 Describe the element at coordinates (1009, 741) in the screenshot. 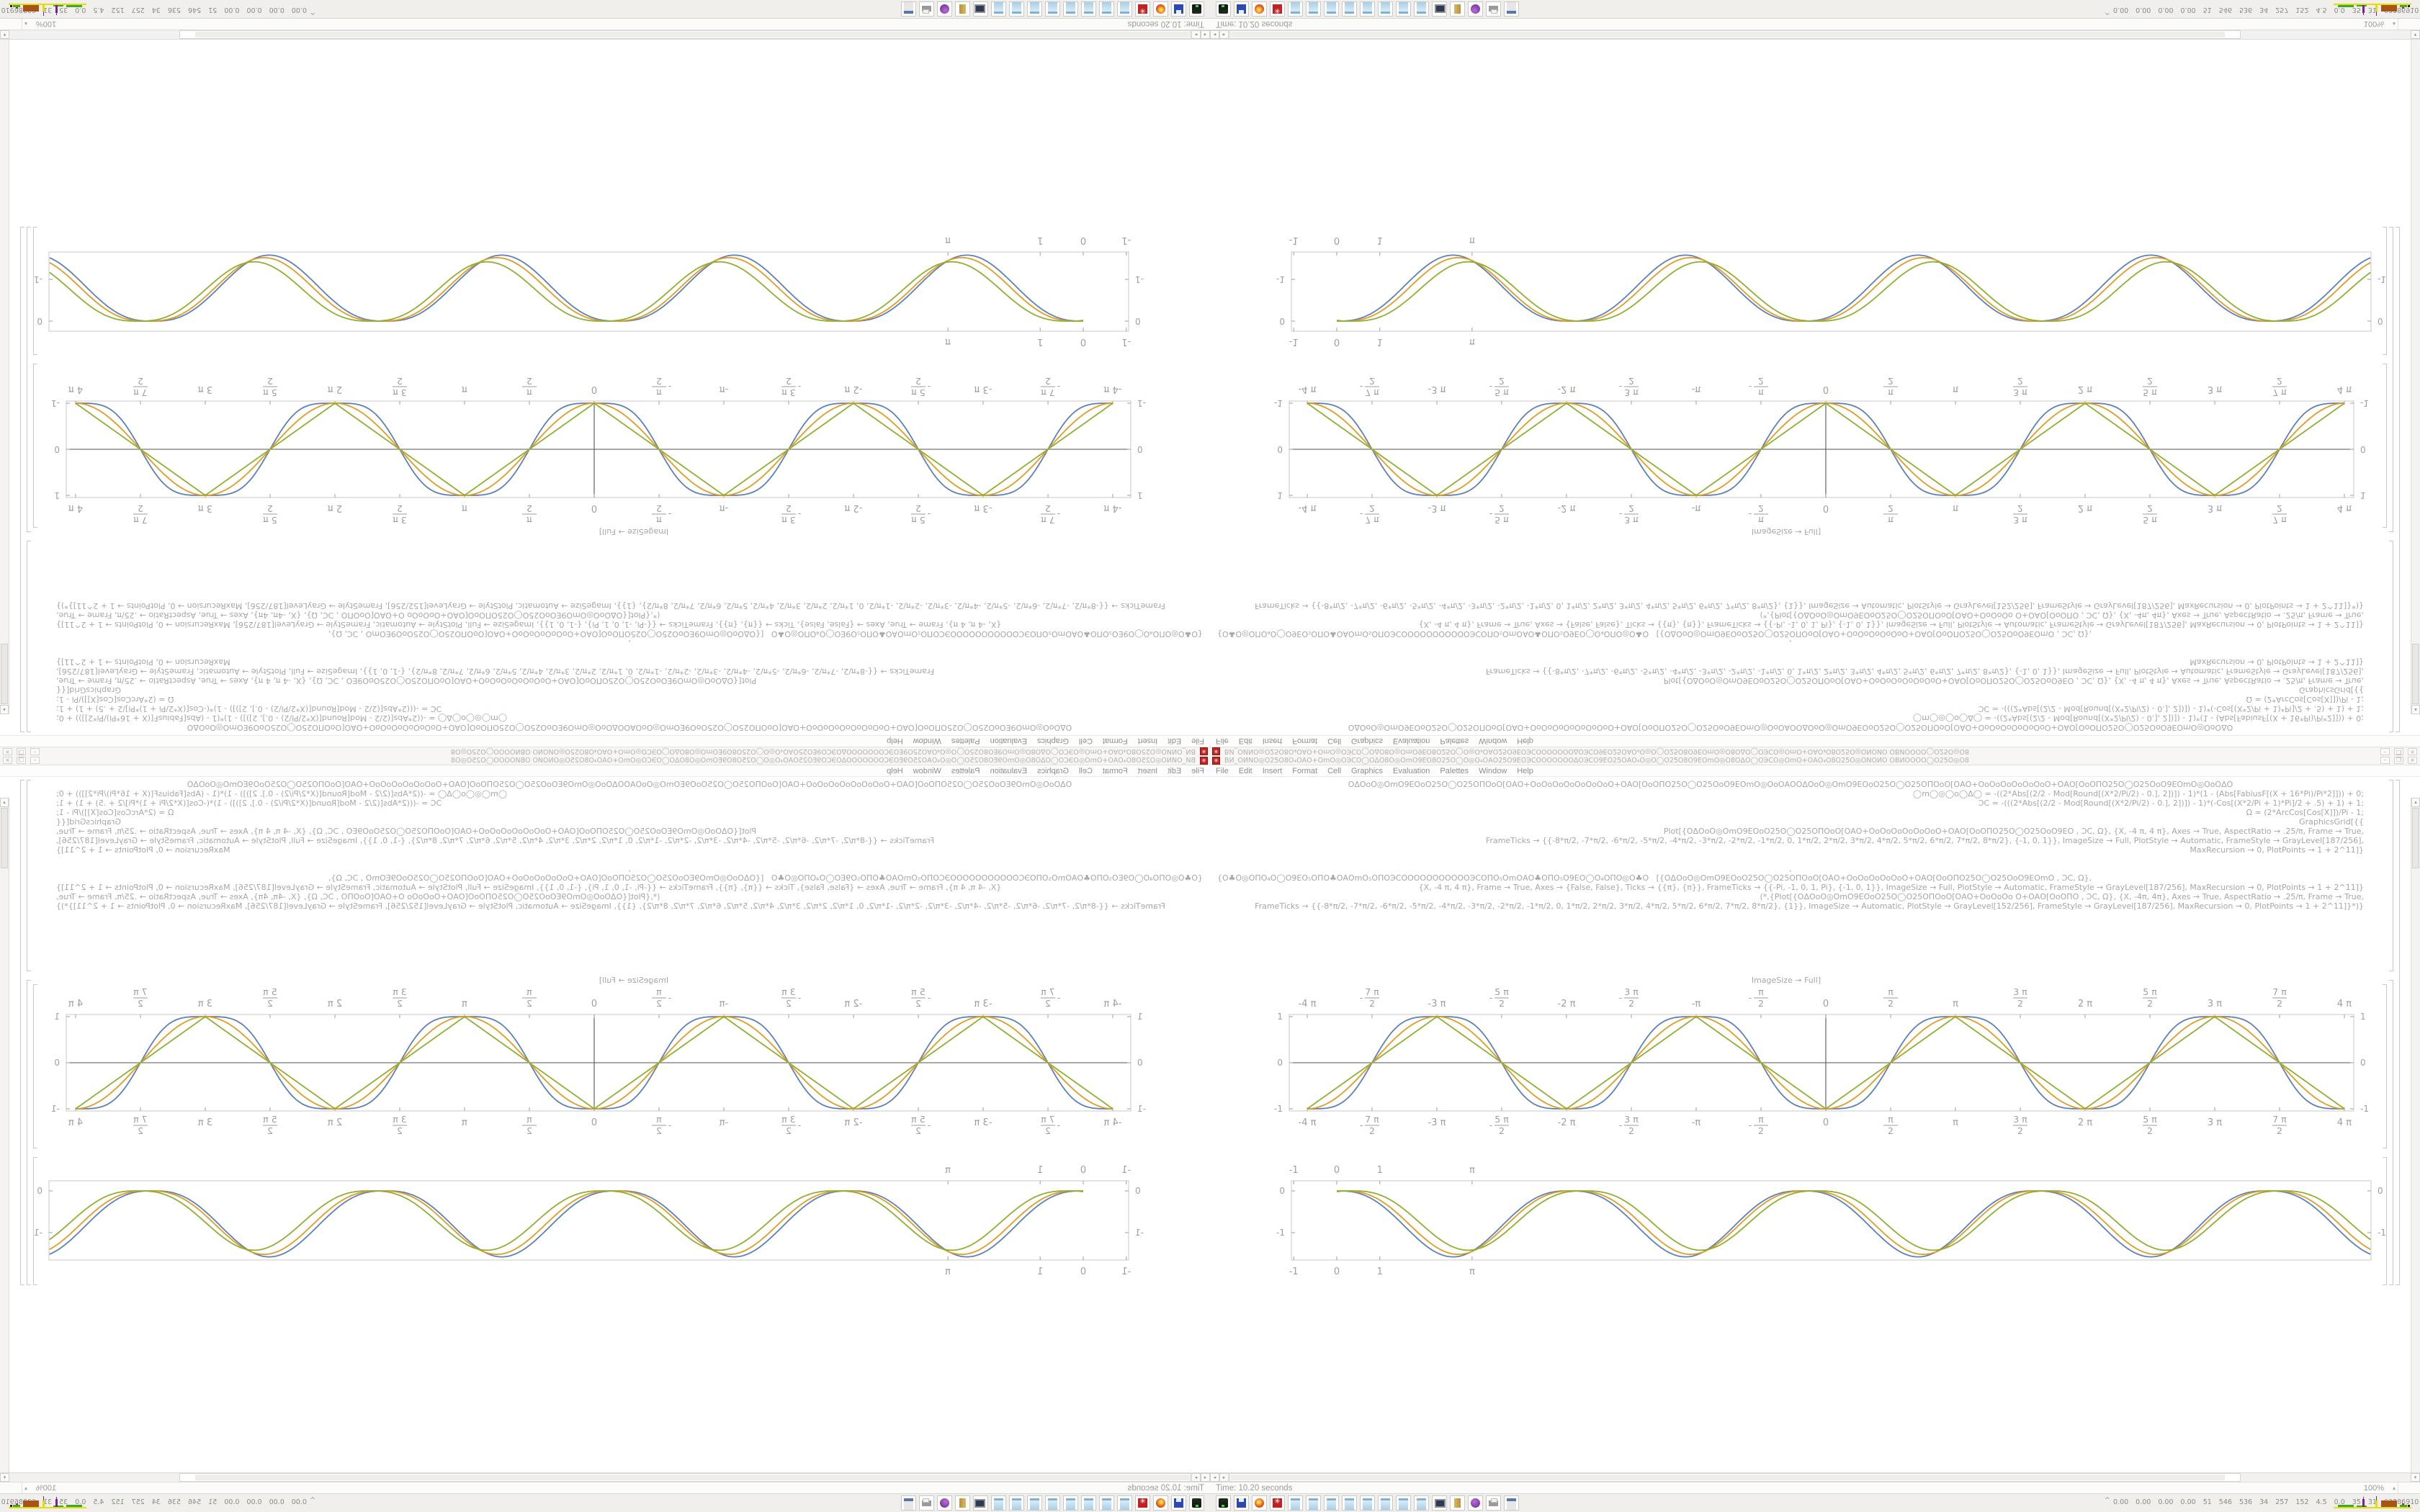

I see `menu-item: Evaluation` at that location.